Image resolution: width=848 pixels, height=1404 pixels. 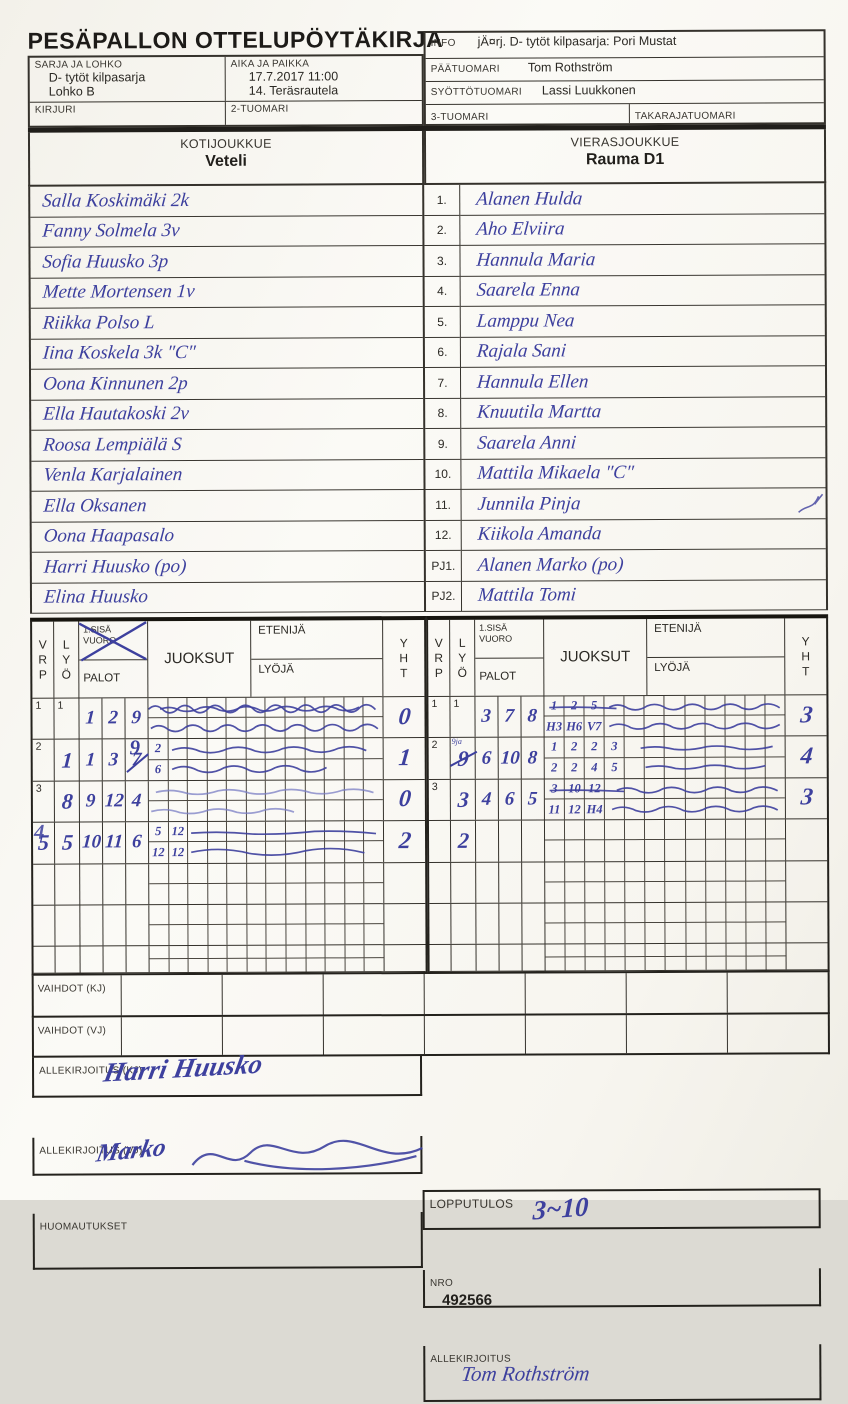 I want to click on hand-palot-value: 8, so click(x=533, y=758).